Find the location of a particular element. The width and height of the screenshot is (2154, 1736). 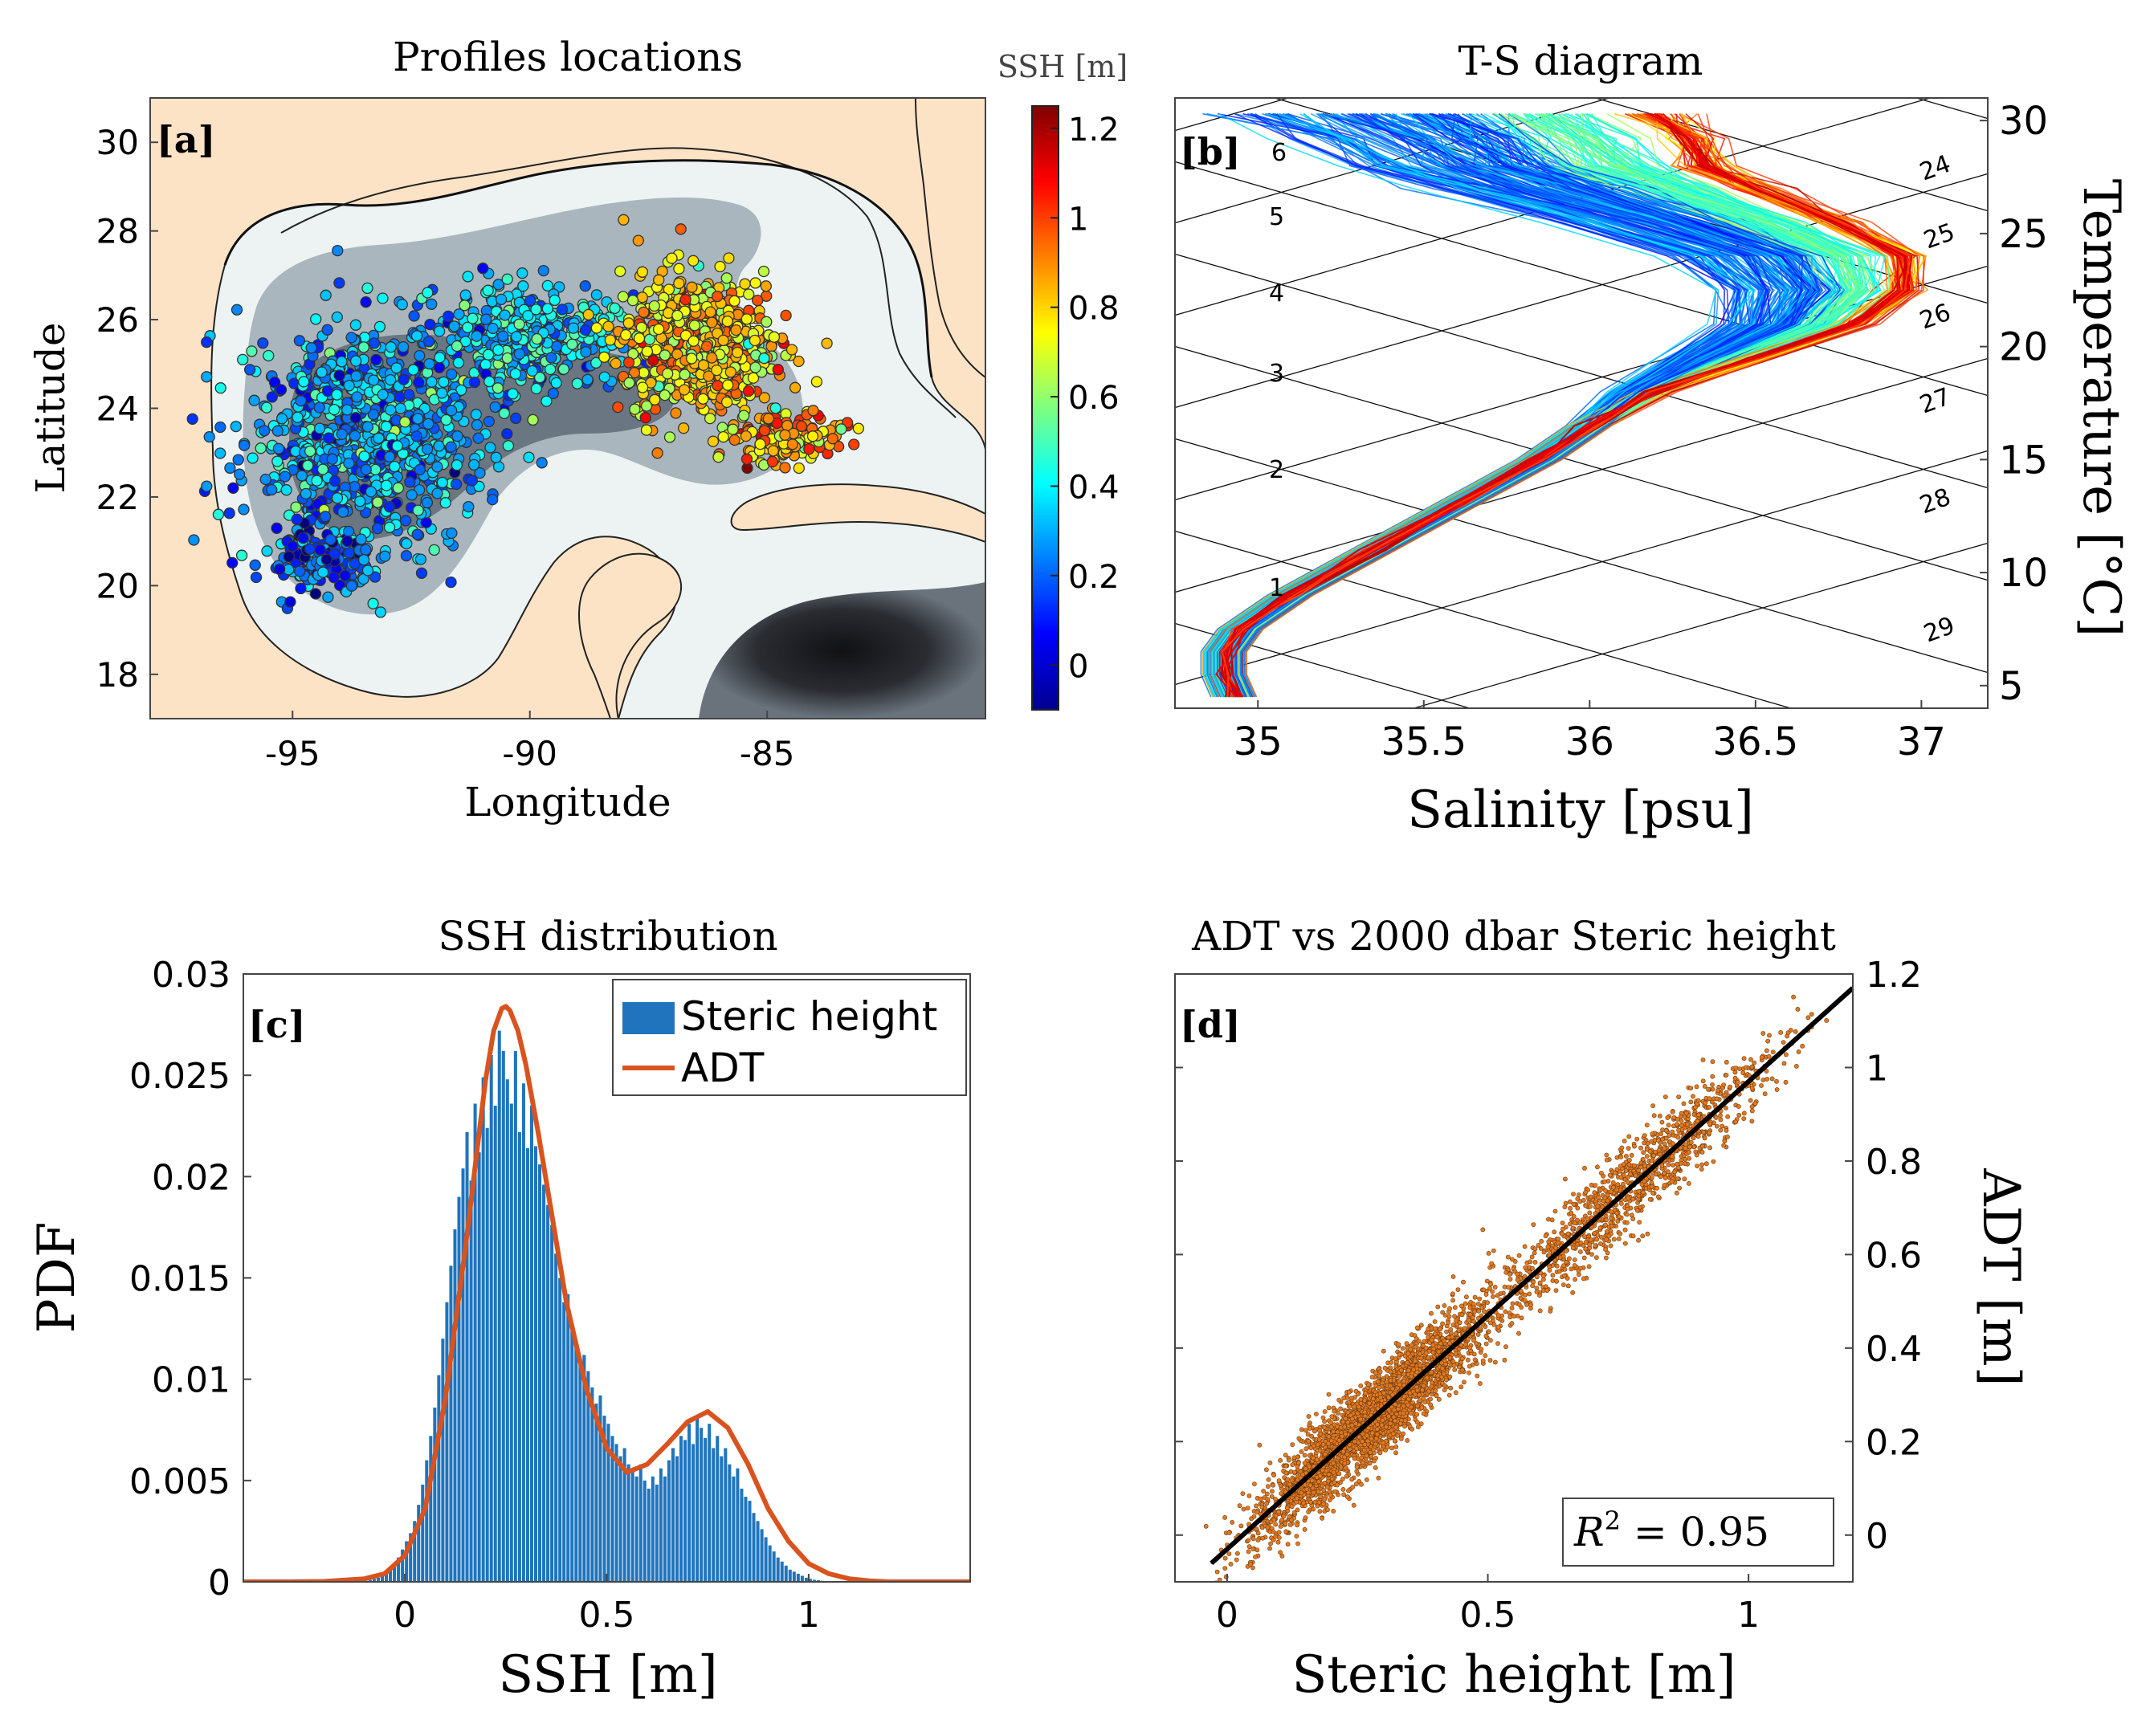

panel-b-title: T-S diagram is located at coordinates (1580, 61).